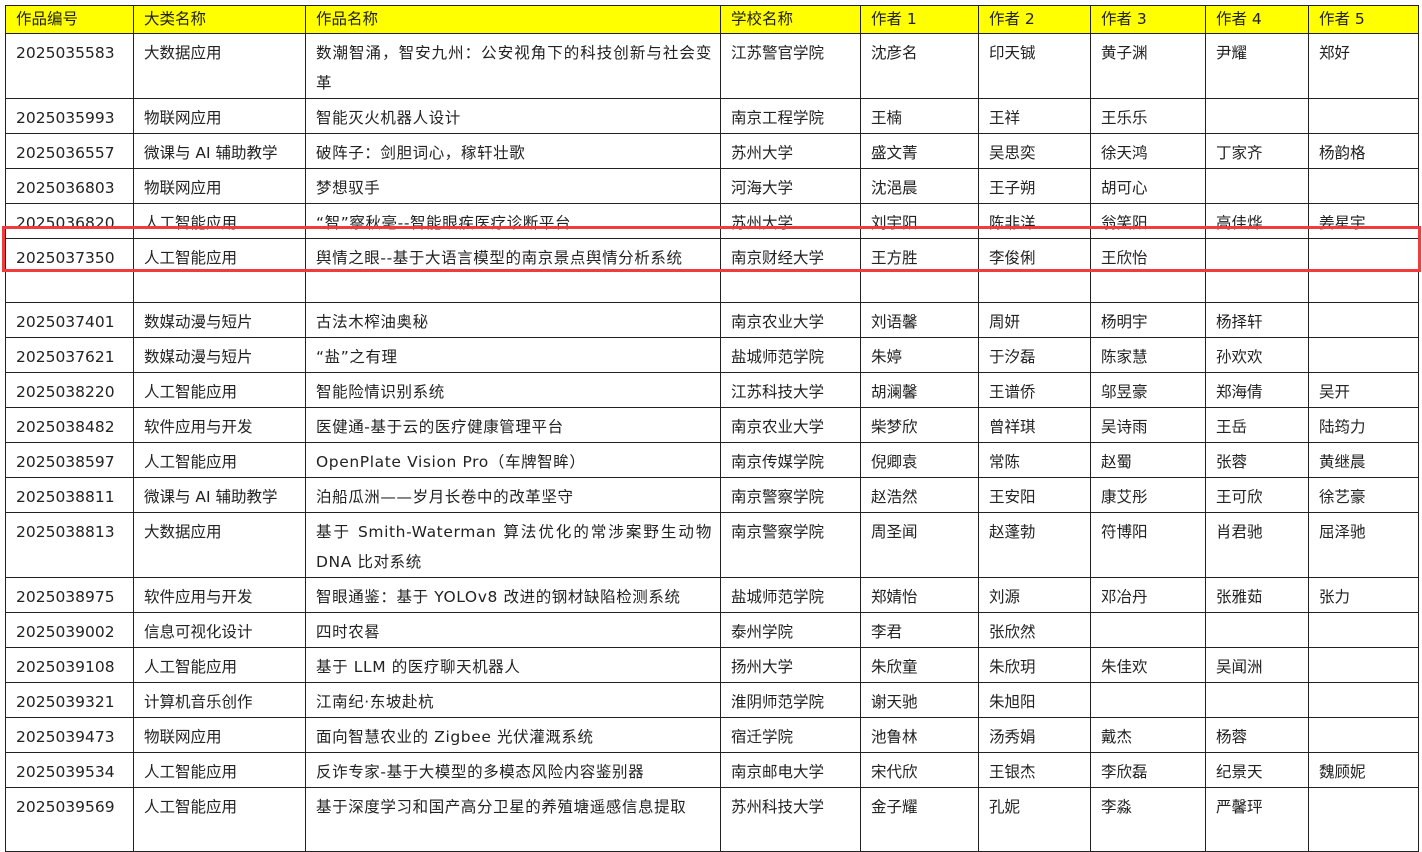  I want to click on header-row: 作品编号 大类名称 作品名称 学校名称 作者 1 作者 2 作者 3 作者 4 作者 5, so click(712, 19).